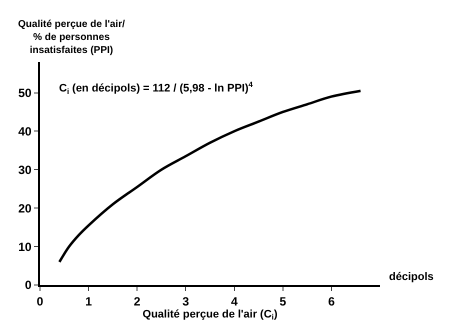 The image size is (450, 330). I want to click on y-tick-label: 10, so click(25, 247).